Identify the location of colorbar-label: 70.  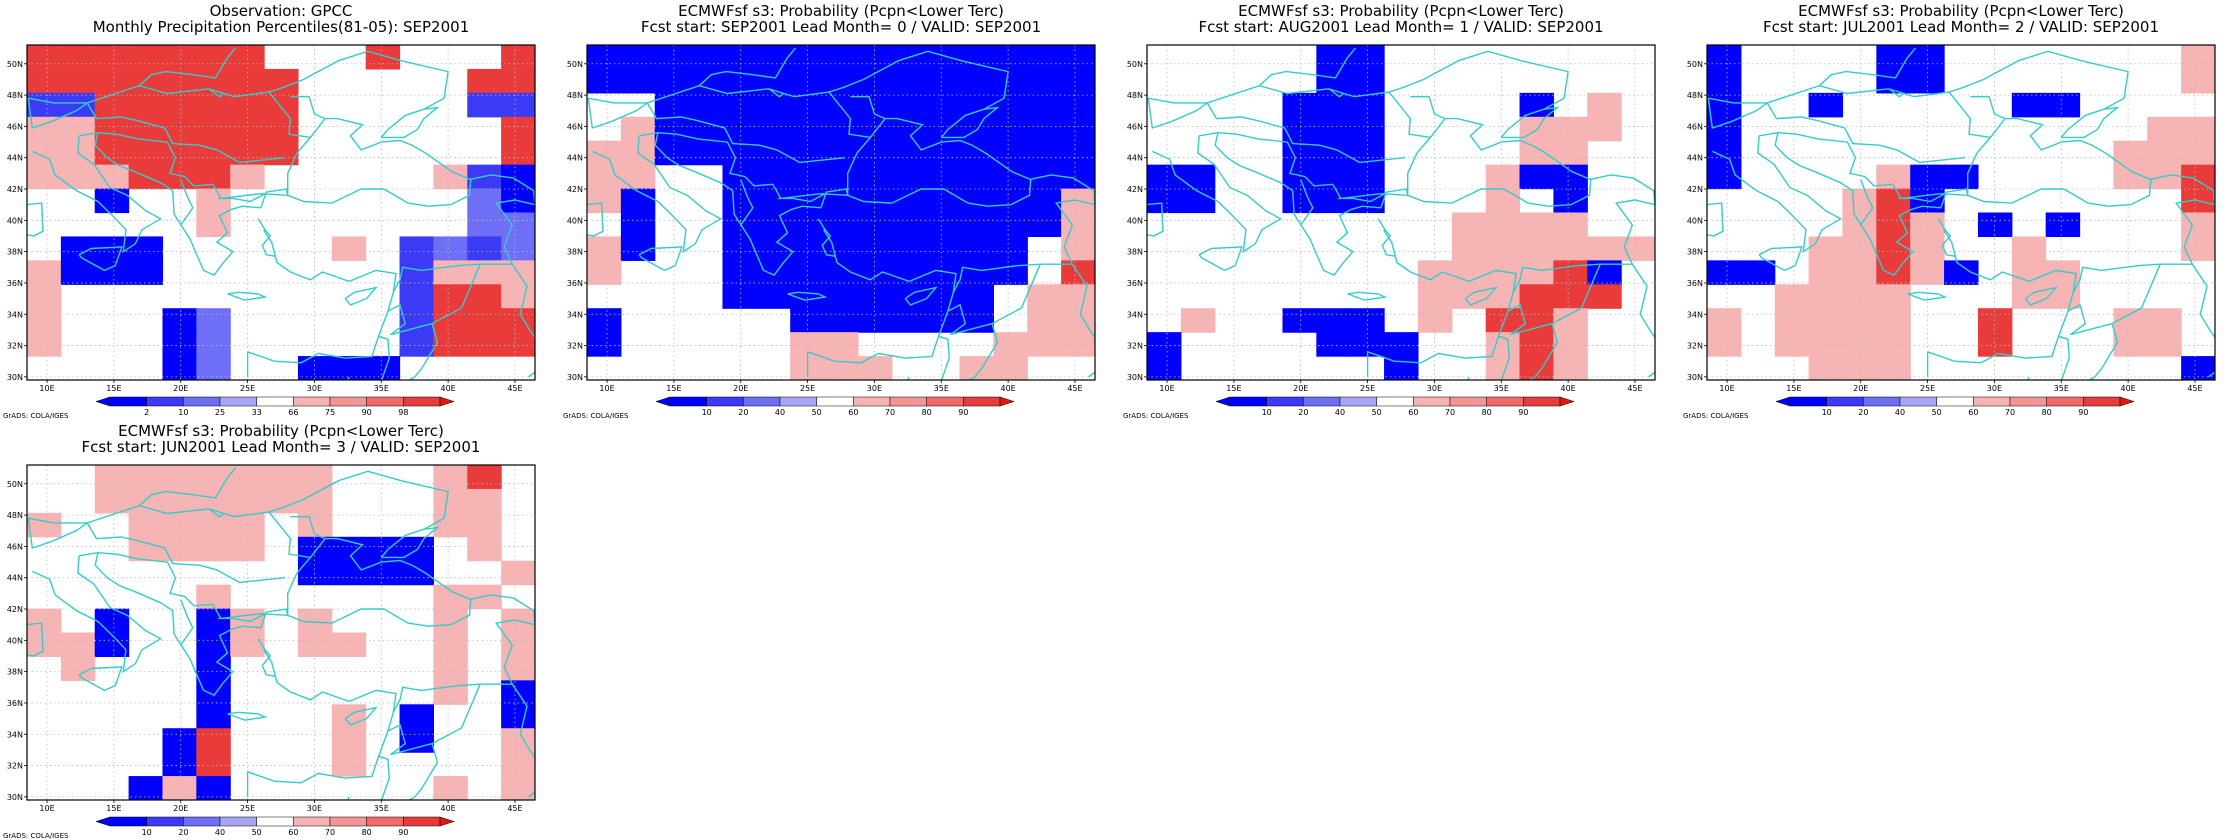
(890, 412).